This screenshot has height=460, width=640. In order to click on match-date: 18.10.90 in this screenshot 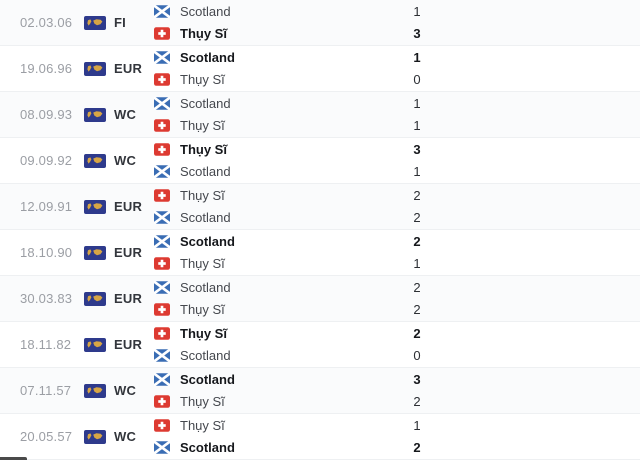, I will do `click(46, 252)`.